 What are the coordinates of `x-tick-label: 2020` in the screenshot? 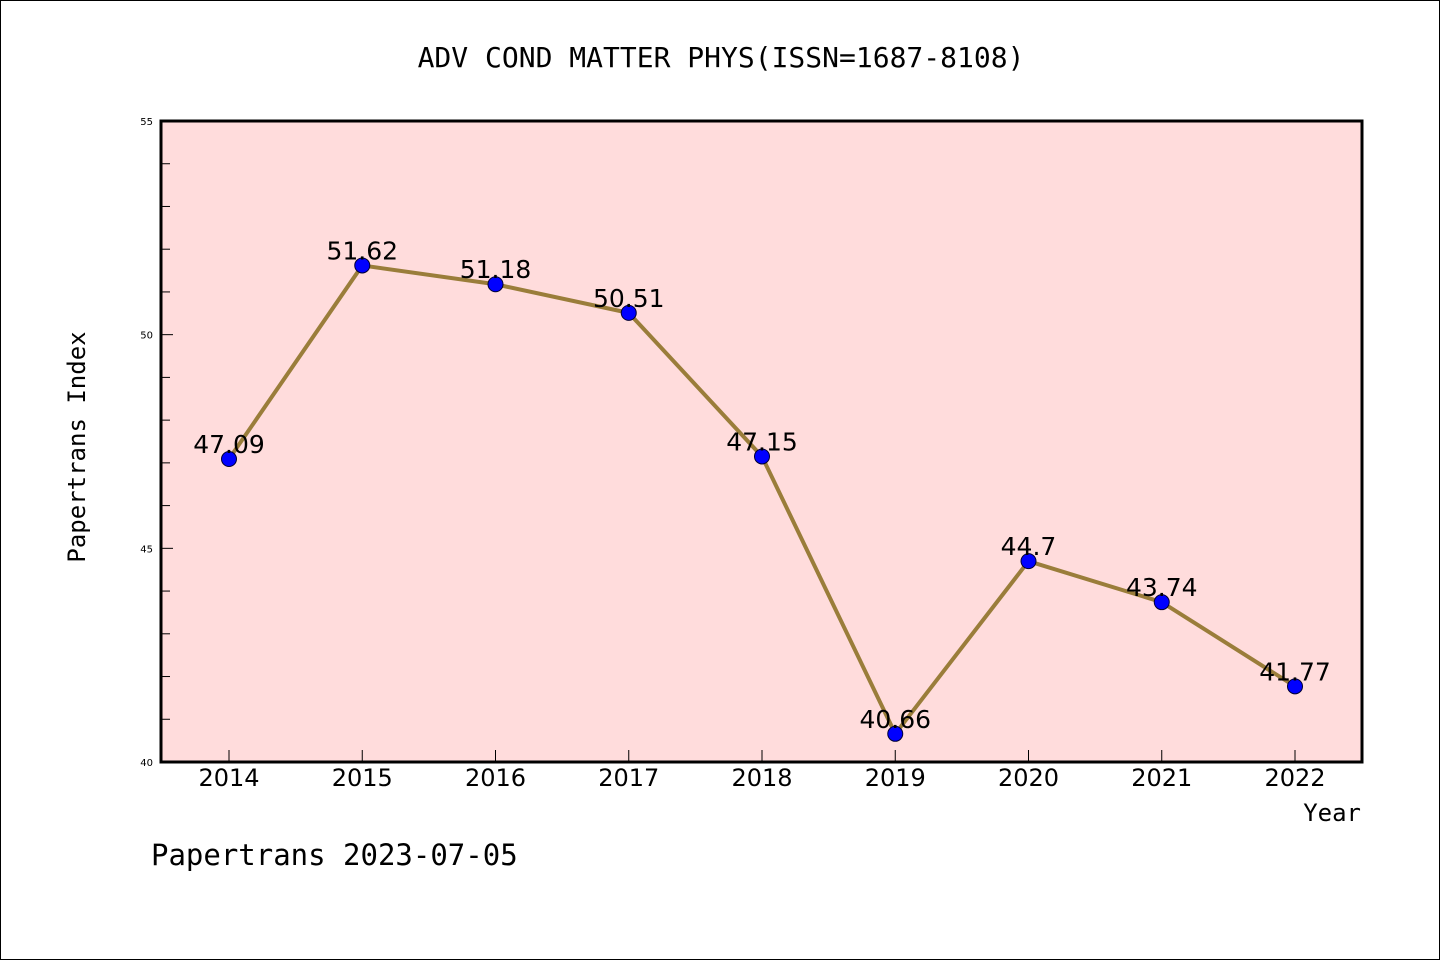 It's located at (1028, 778).